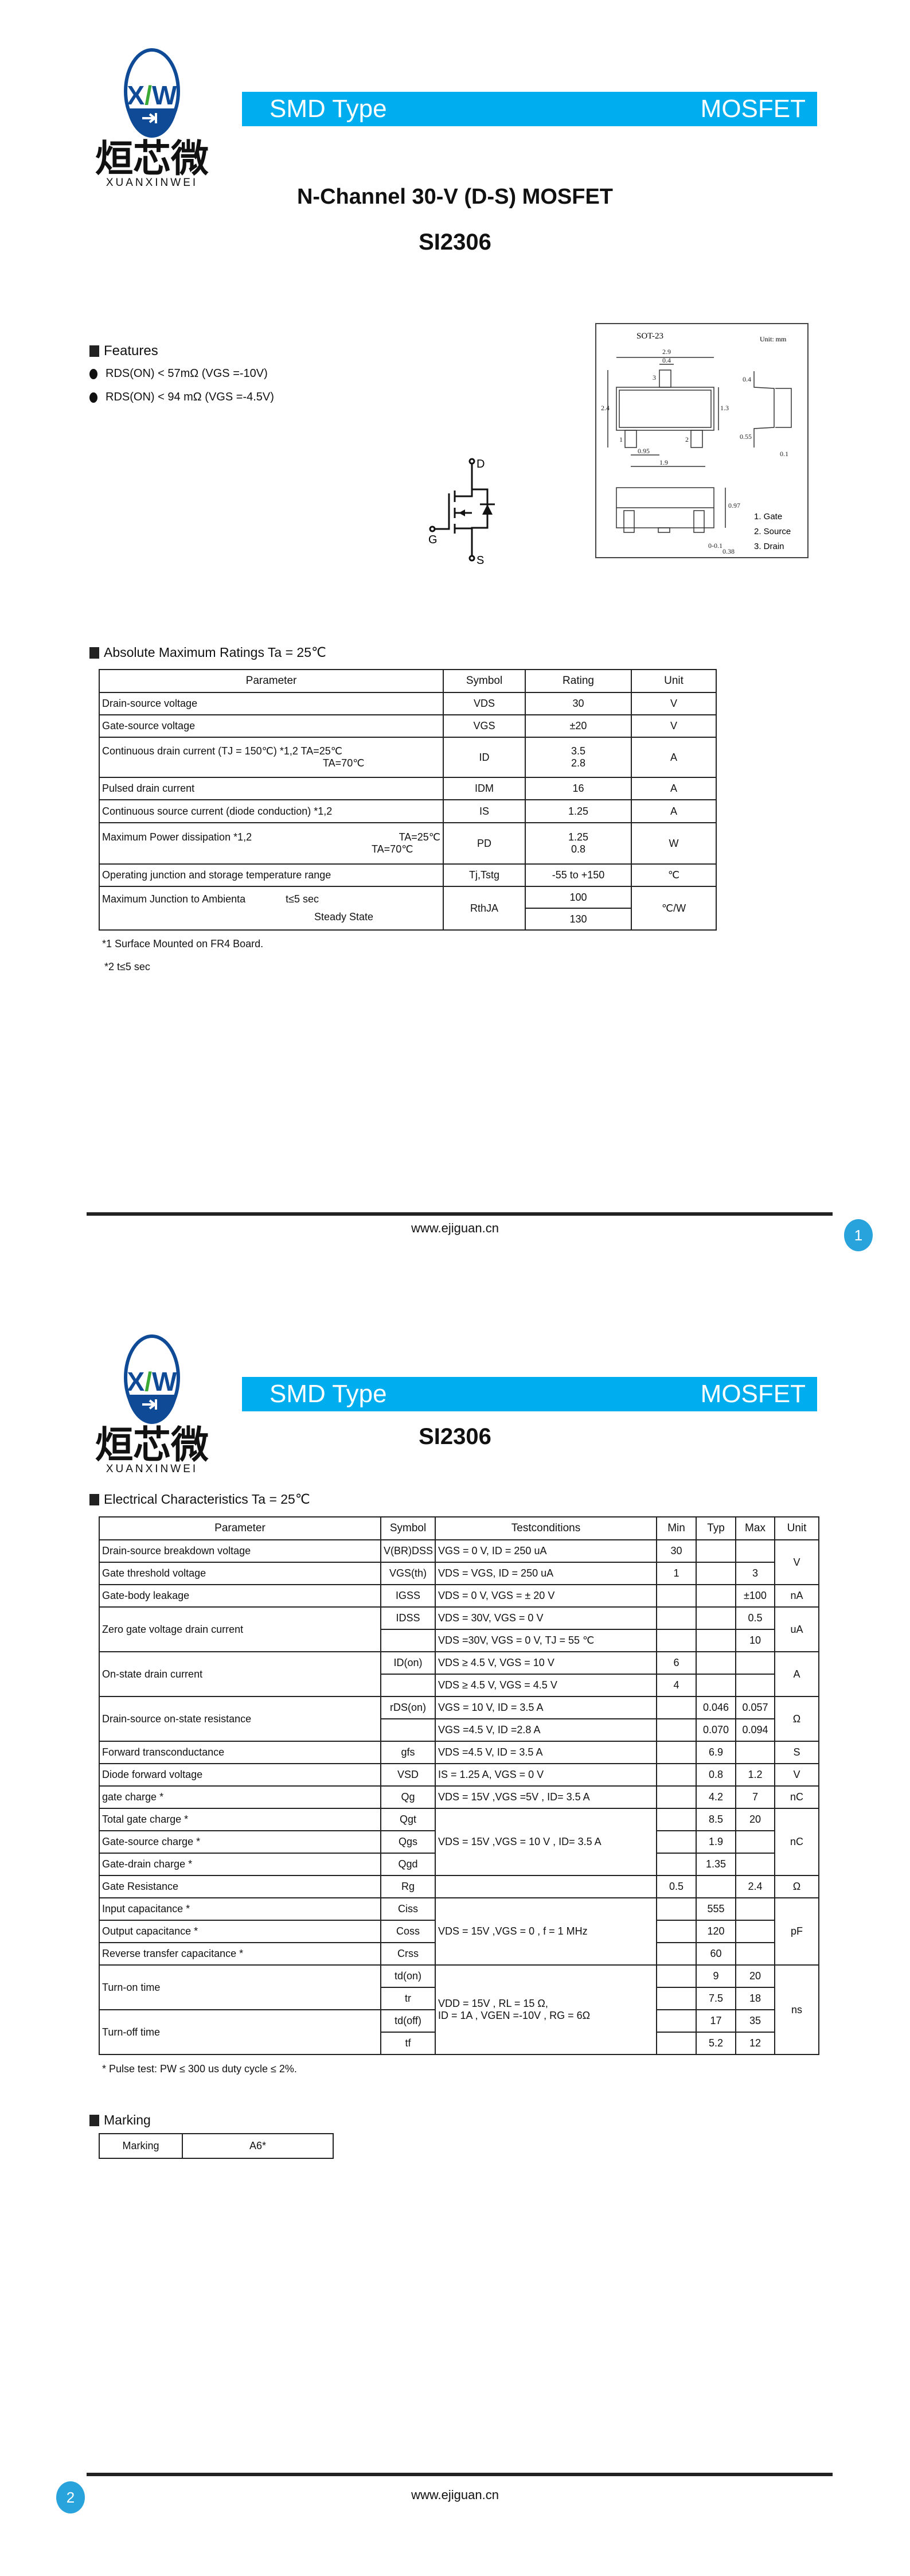 The image size is (910, 2576). What do you see at coordinates (578, 789) in the screenshot?
I see `cell-rating: 16` at bounding box center [578, 789].